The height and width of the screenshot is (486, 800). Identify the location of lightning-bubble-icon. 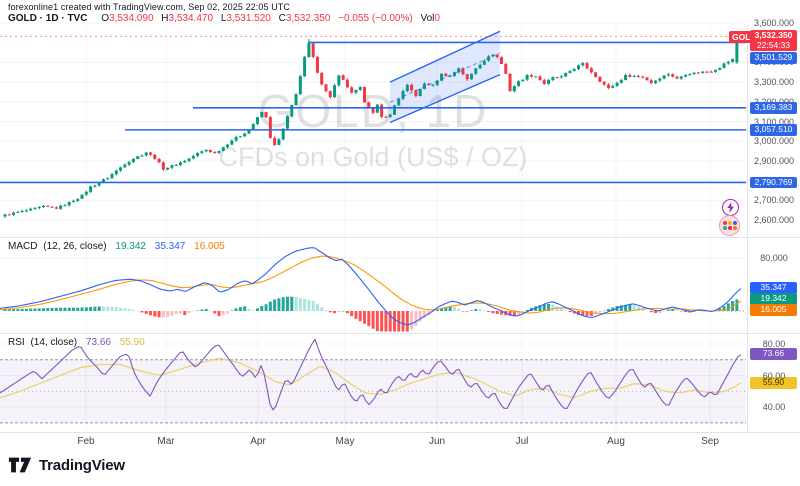
(730, 207).